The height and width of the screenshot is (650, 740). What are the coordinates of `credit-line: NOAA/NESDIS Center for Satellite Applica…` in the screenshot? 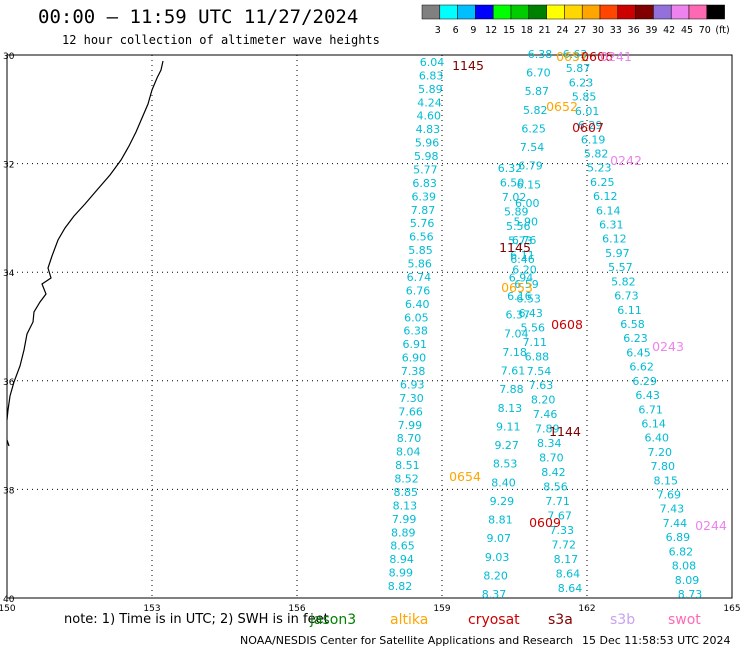 It's located at (407, 640).